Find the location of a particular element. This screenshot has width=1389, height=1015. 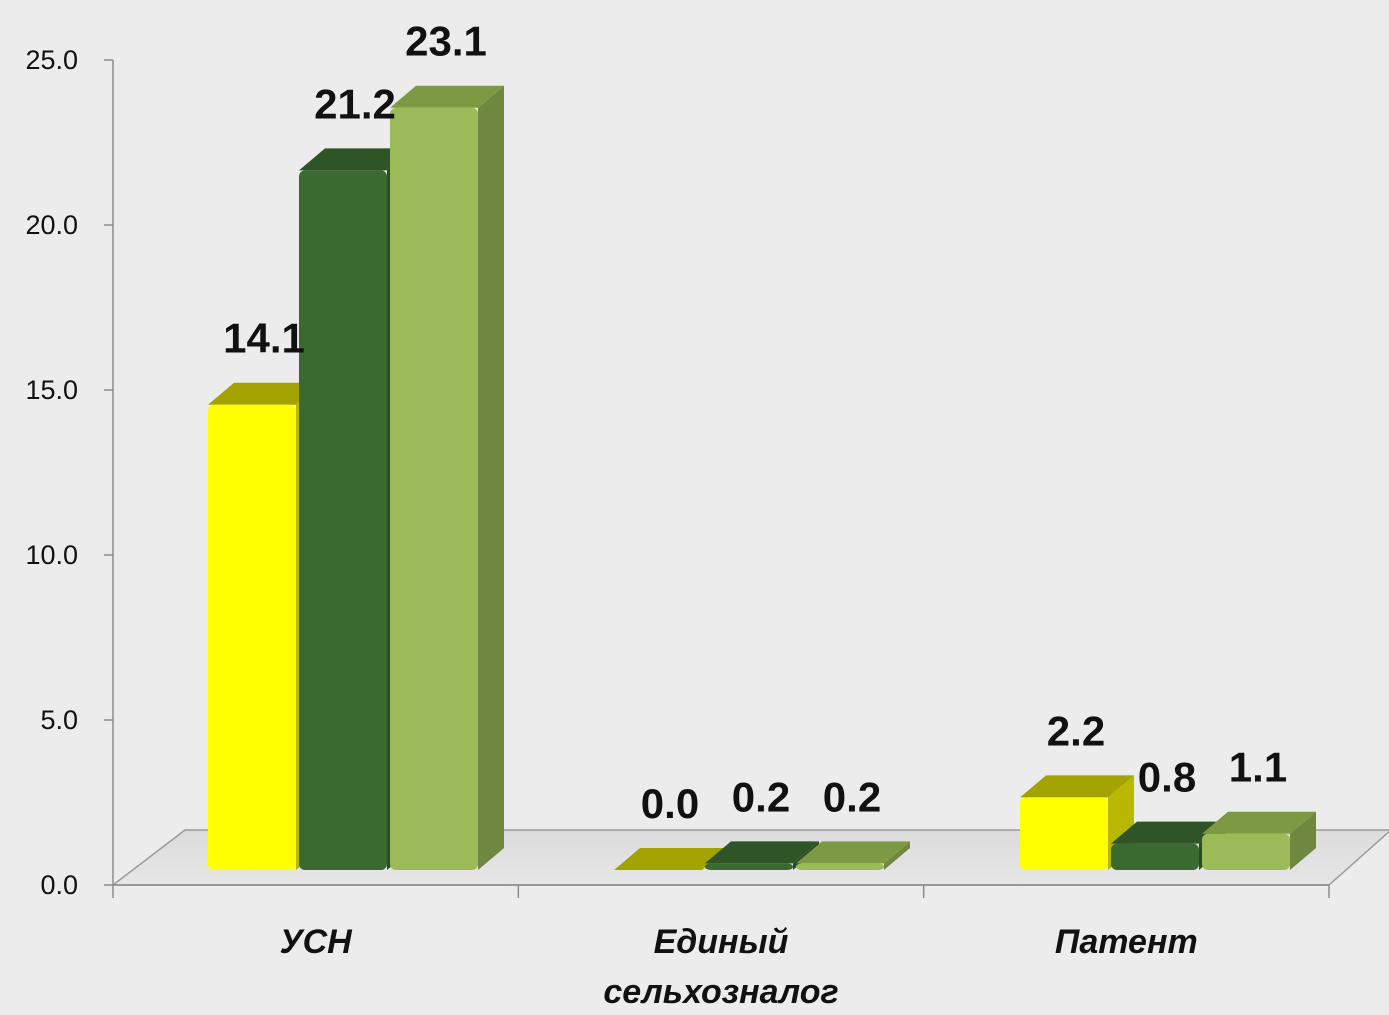

data-label: 21.2 is located at coordinates (355, 103).